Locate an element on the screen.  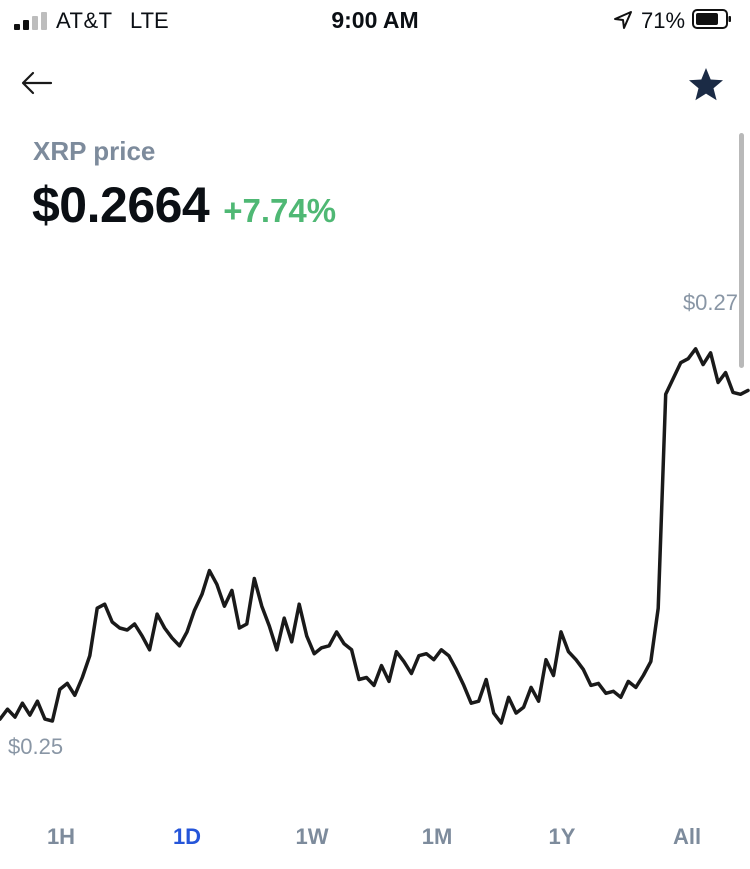
status-time: 9:00 AM is located at coordinates (375, 20).